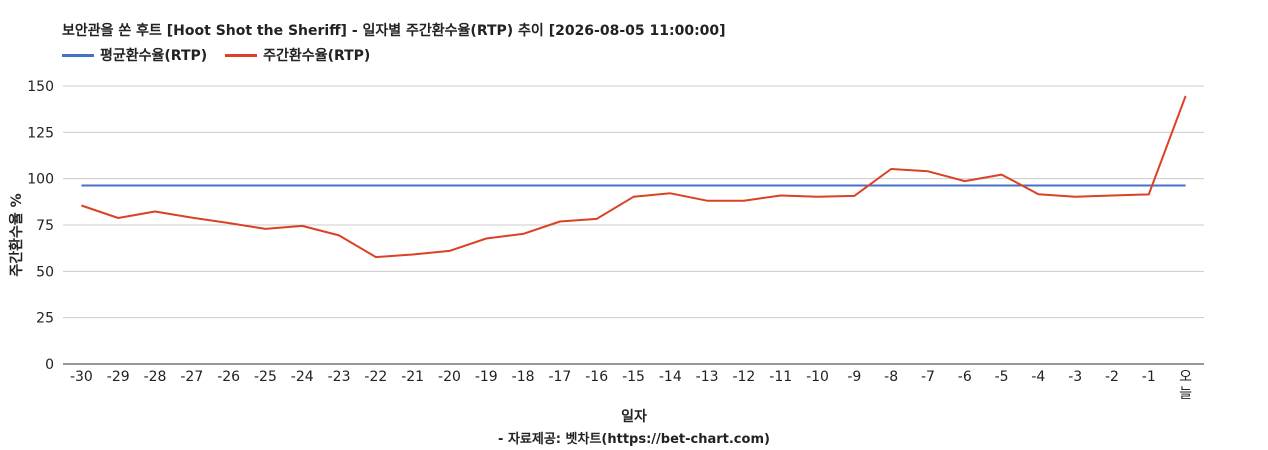 The height and width of the screenshot is (450, 1268). I want to click on x-tick-label: -25, so click(265, 377).